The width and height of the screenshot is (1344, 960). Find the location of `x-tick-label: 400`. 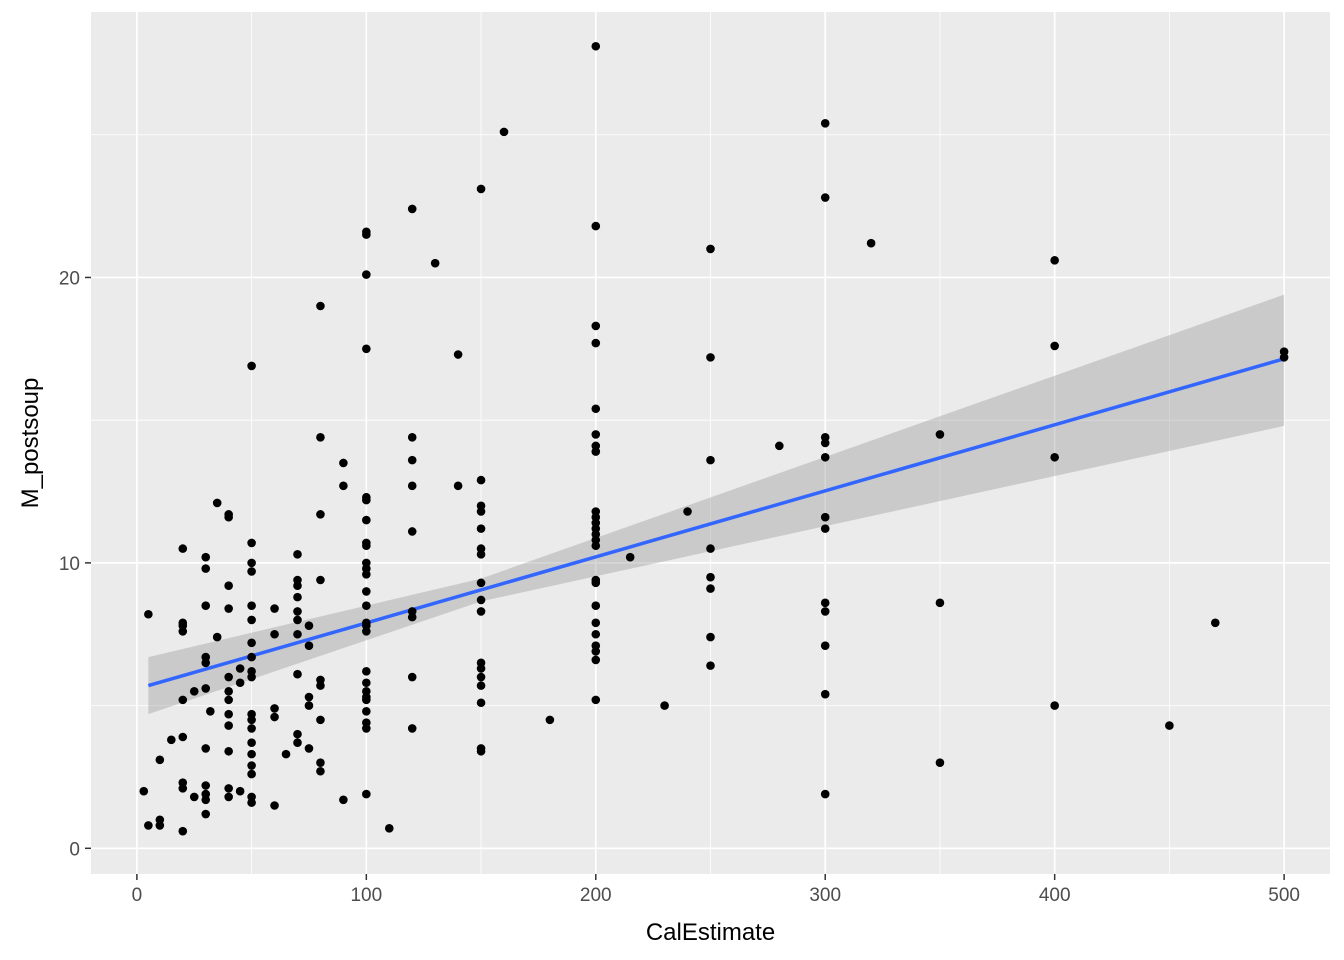

x-tick-label: 400 is located at coordinates (1055, 895).